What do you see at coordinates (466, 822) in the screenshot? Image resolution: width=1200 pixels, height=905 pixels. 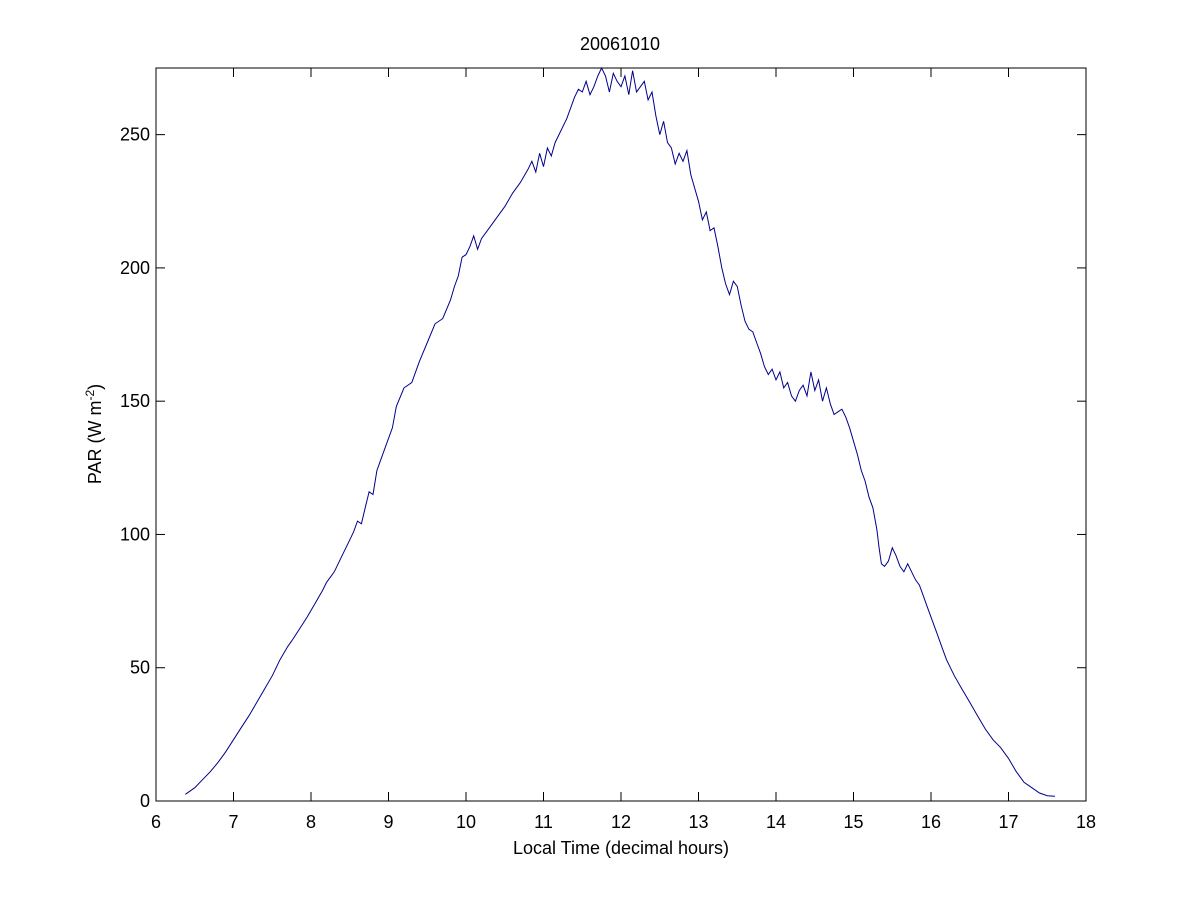 I see `x-tick-label: 10` at bounding box center [466, 822].